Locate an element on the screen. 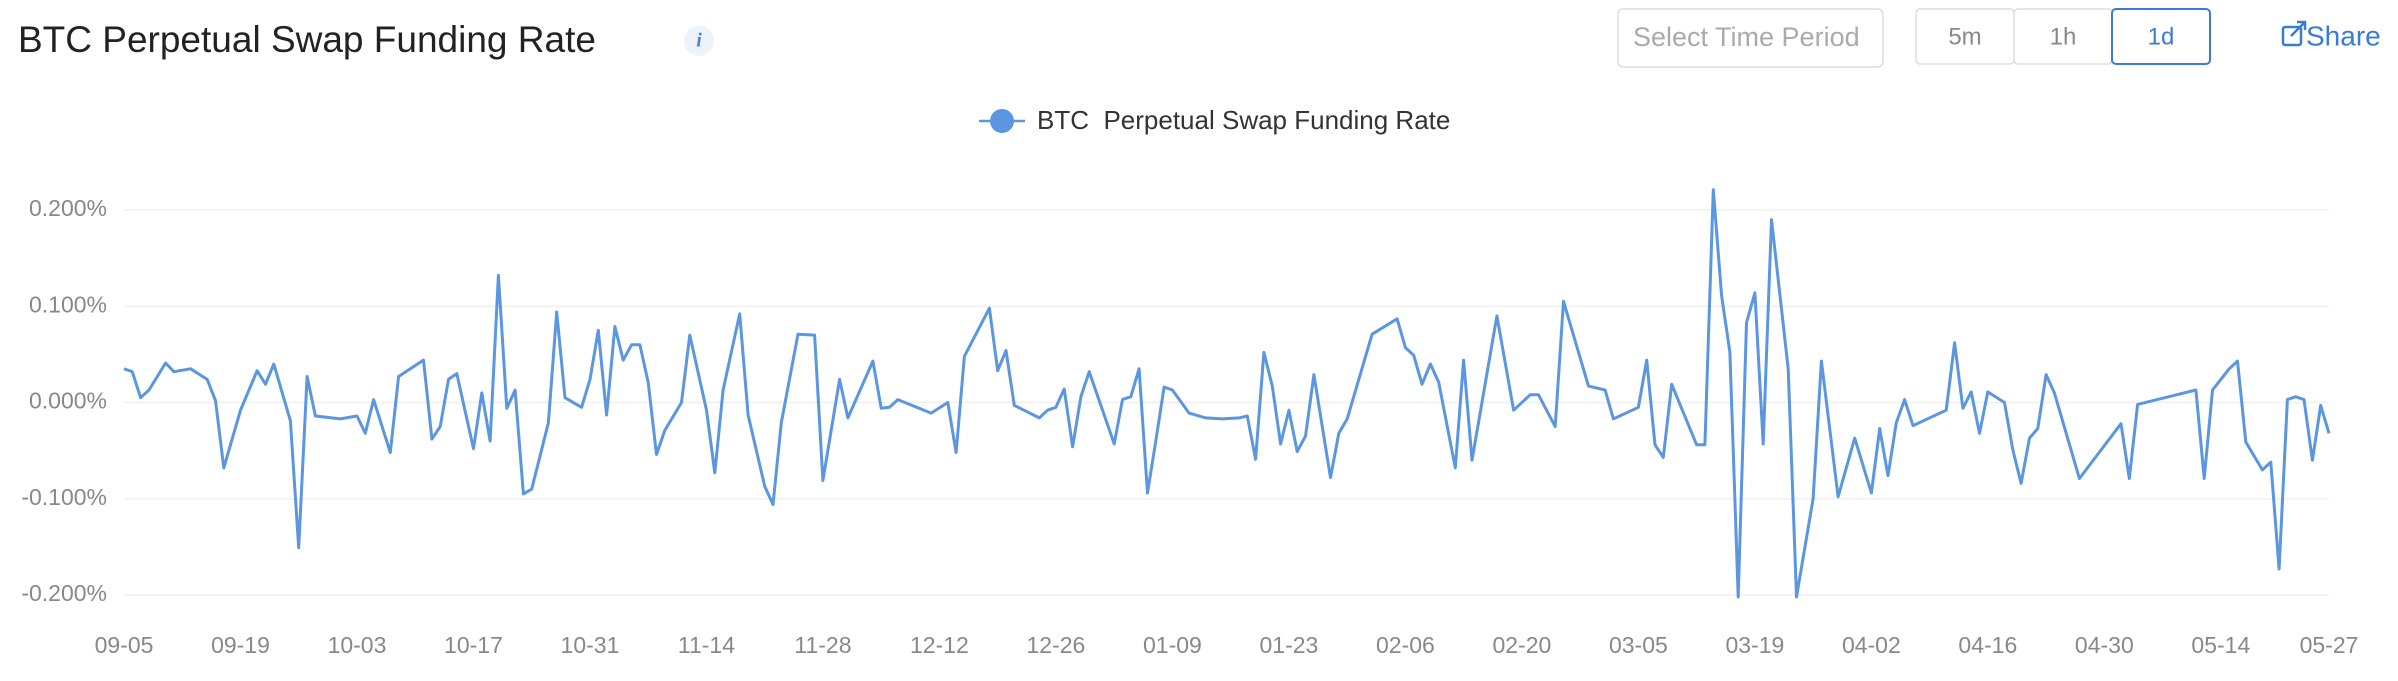 The height and width of the screenshot is (681, 2398). y-tick-label: -0.100% is located at coordinates (64, 497).